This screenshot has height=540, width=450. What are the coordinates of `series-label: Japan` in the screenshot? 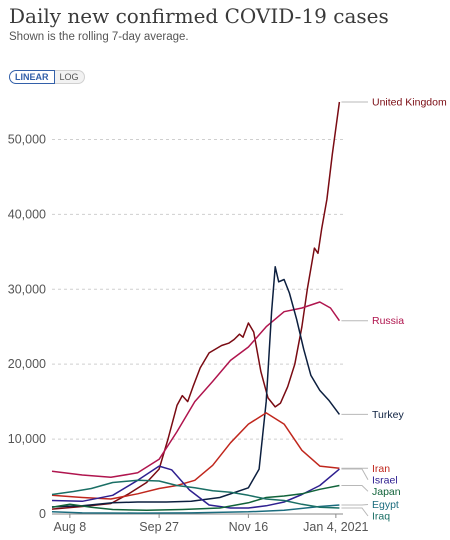 It's located at (386, 492).